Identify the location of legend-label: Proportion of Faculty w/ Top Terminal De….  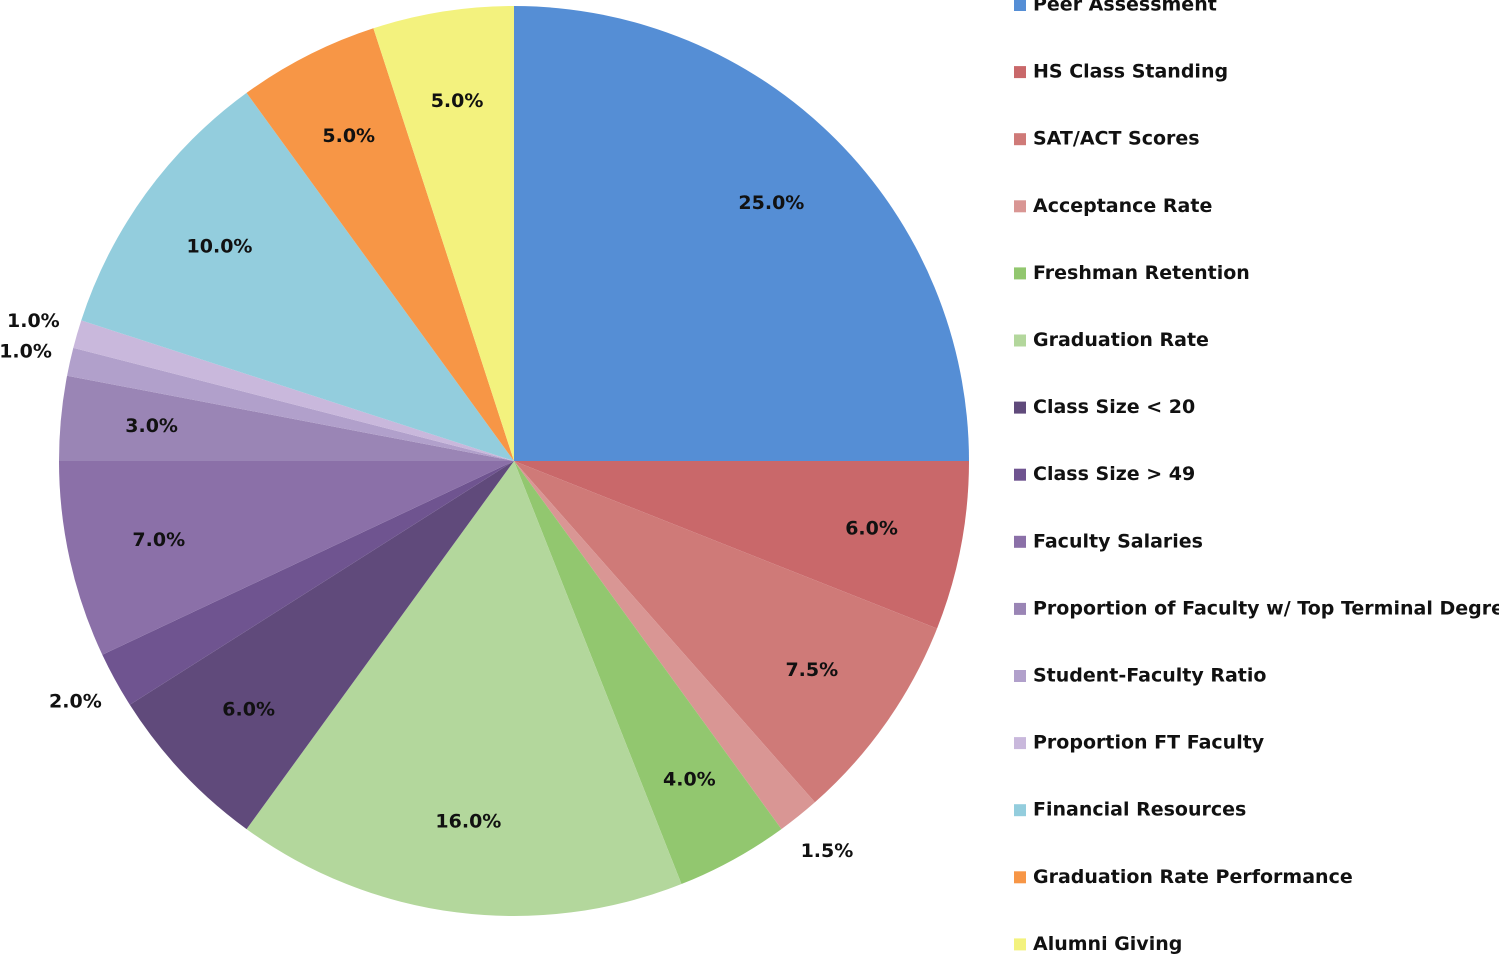
(1266, 608).